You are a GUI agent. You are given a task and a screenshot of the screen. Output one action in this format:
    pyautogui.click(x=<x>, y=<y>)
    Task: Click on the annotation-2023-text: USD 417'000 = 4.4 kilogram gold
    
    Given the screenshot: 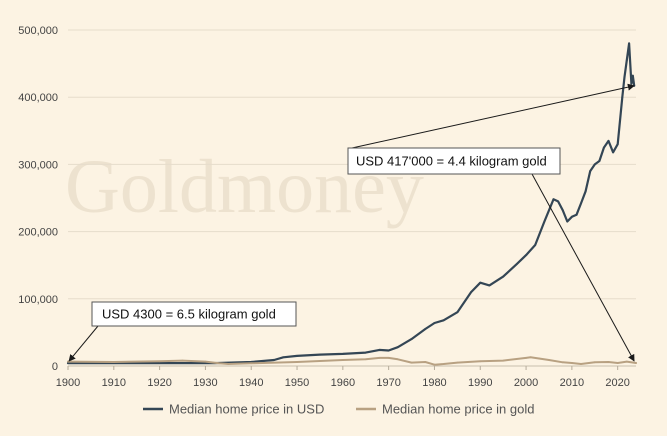 What is the action you would take?
    pyautogui.click(x=451, y=161)
    